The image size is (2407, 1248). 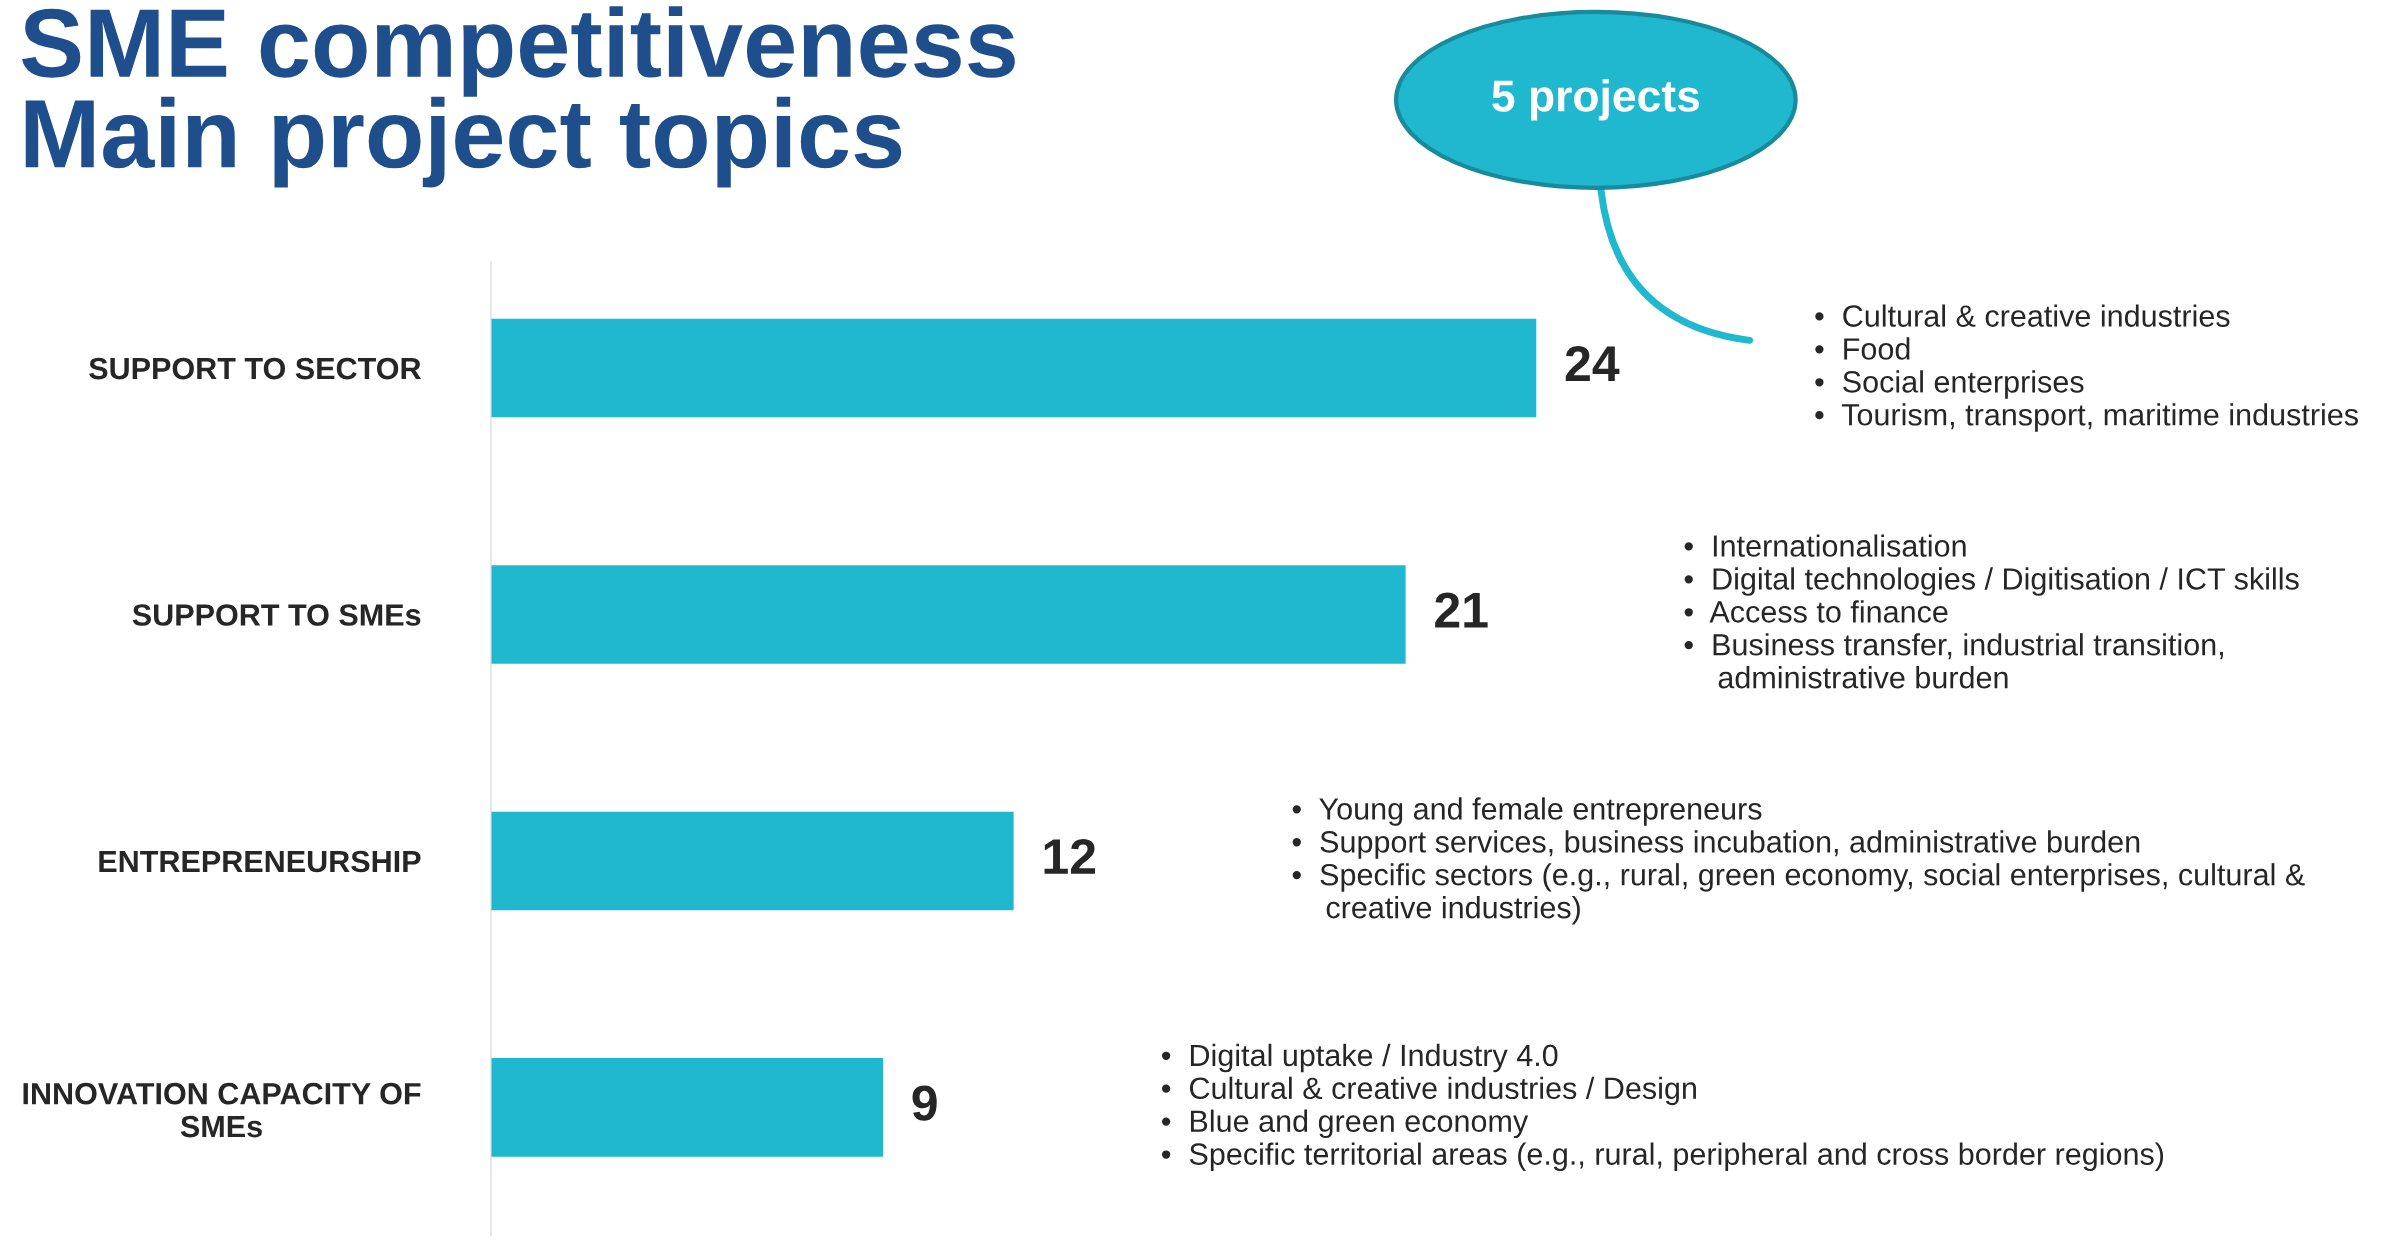 I want to click on data-label: 21, so click(x=1461, y=610).